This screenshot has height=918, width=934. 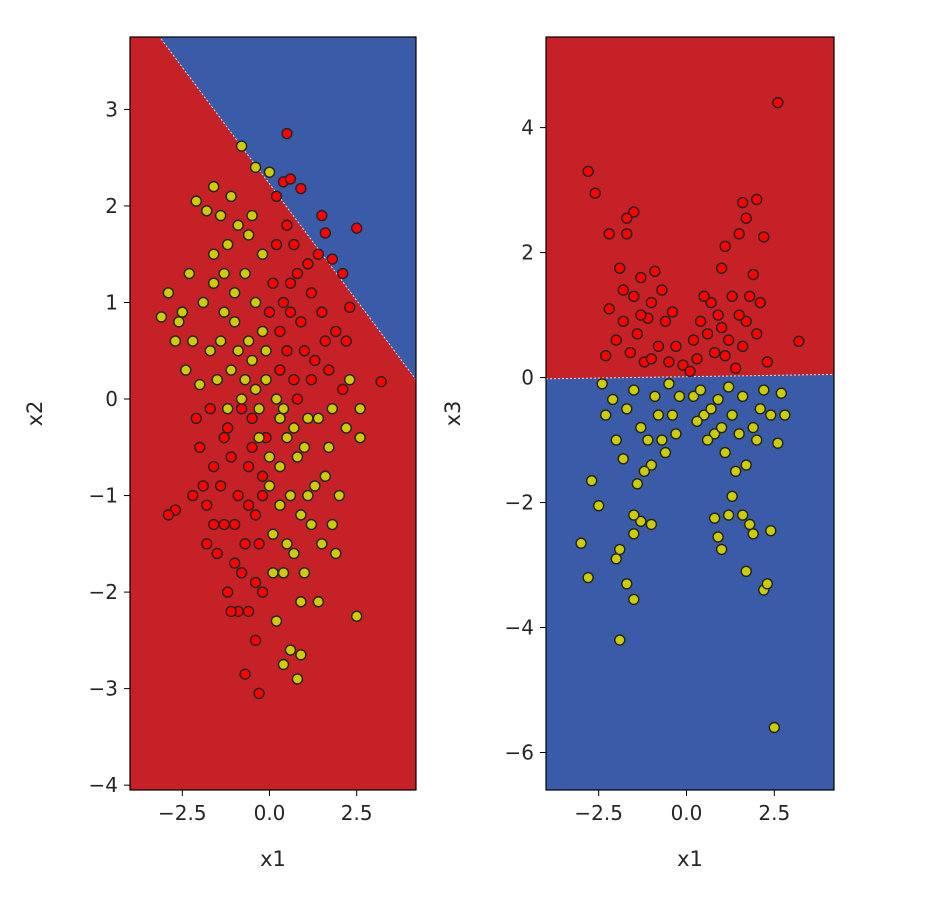 What do you see at coordinates (111, 206) in the screenshot?
I see `y-tick-label: 2` at bounding box center [111, 206].